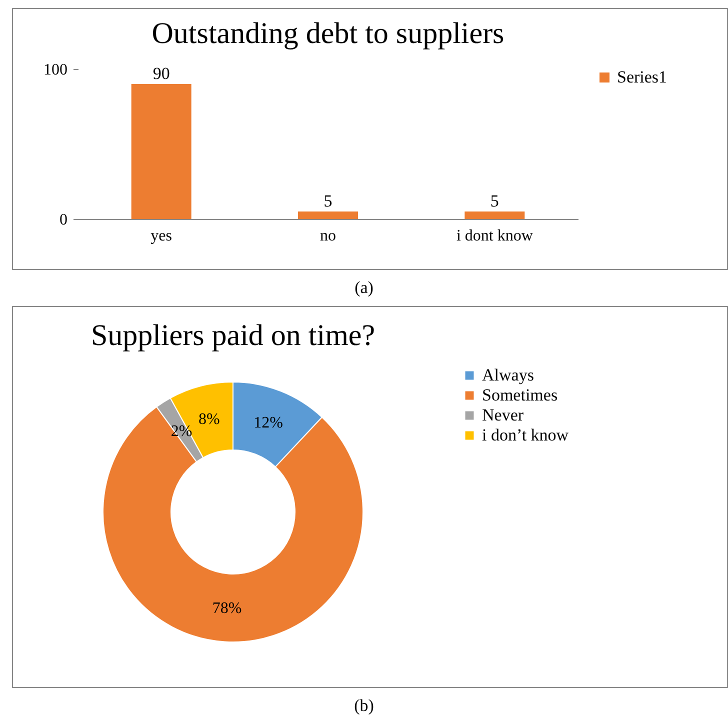 This screenshot has height=721, width=728. What do you see at coordinates (495, 236) in the screenshot?
I see `x-tick-label: i dont know` at bounding box center [495, 236].